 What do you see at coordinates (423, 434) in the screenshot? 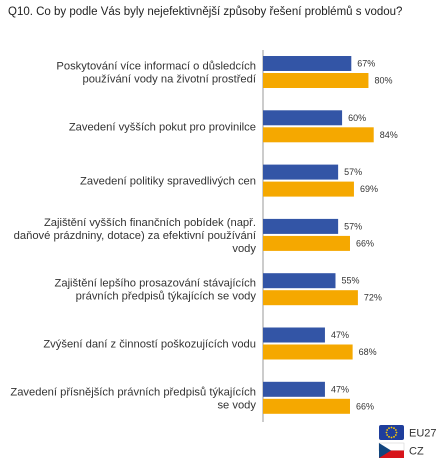
I see `legend-label: EU27` at bounding box center [423, 434].